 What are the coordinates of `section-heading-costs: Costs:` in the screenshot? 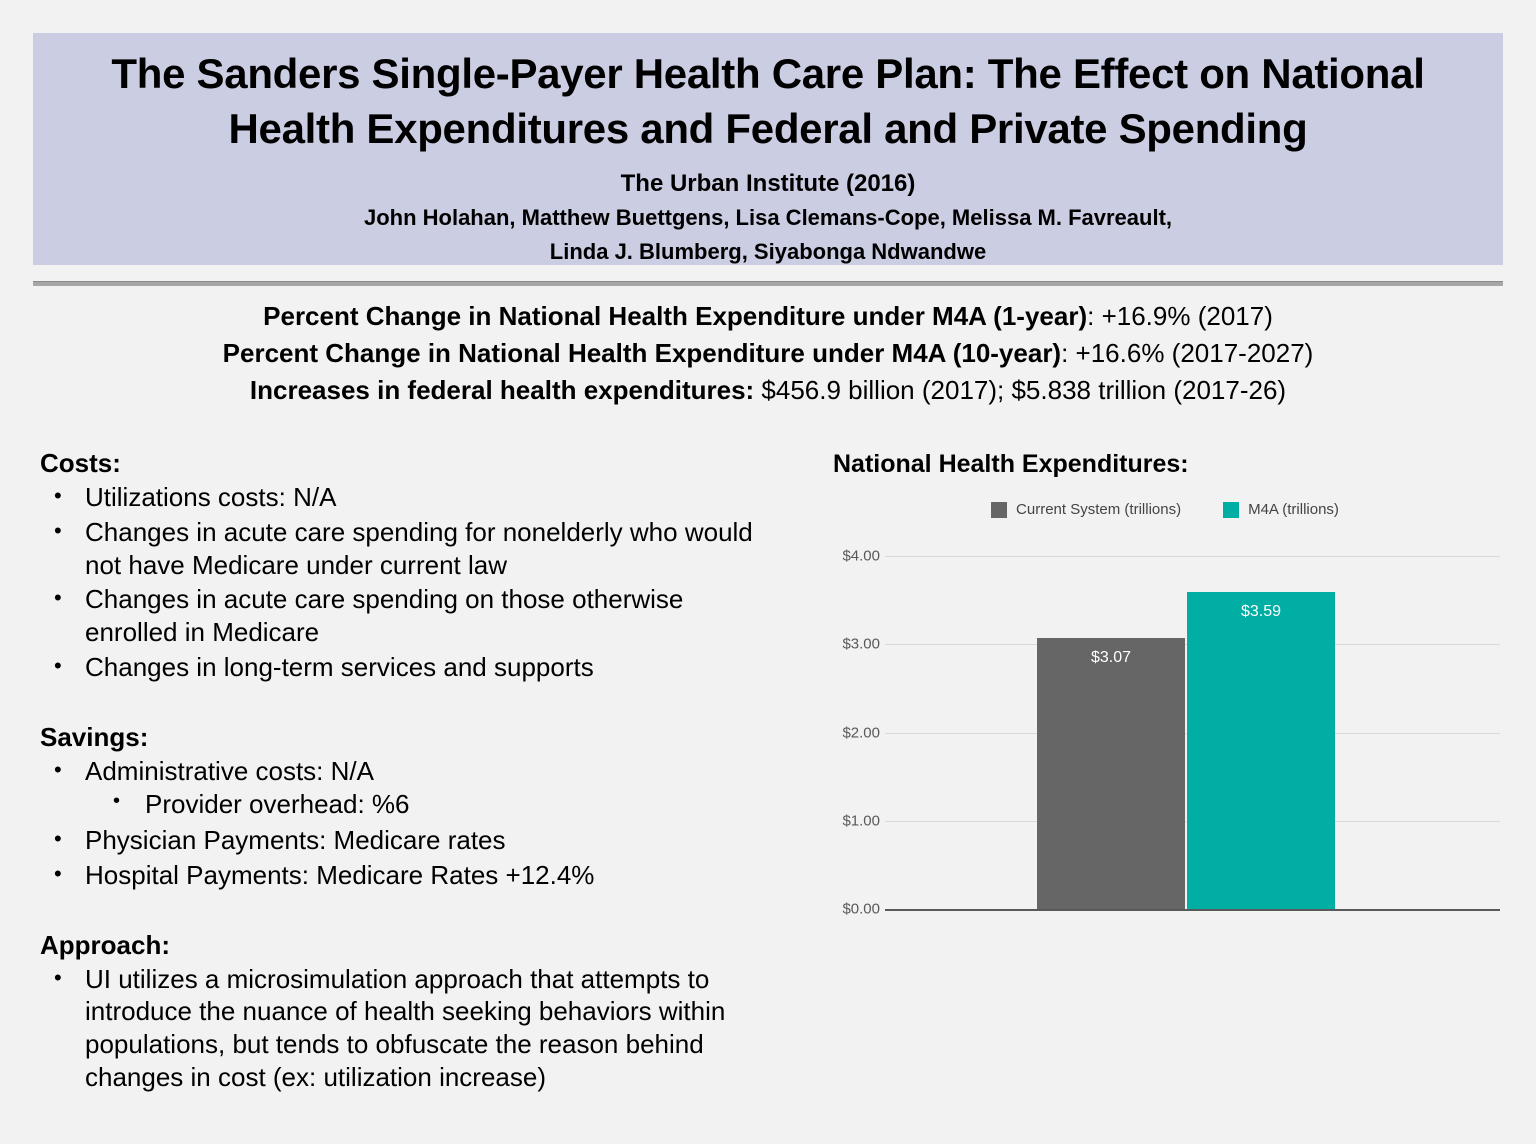 It's located at (80, 463).